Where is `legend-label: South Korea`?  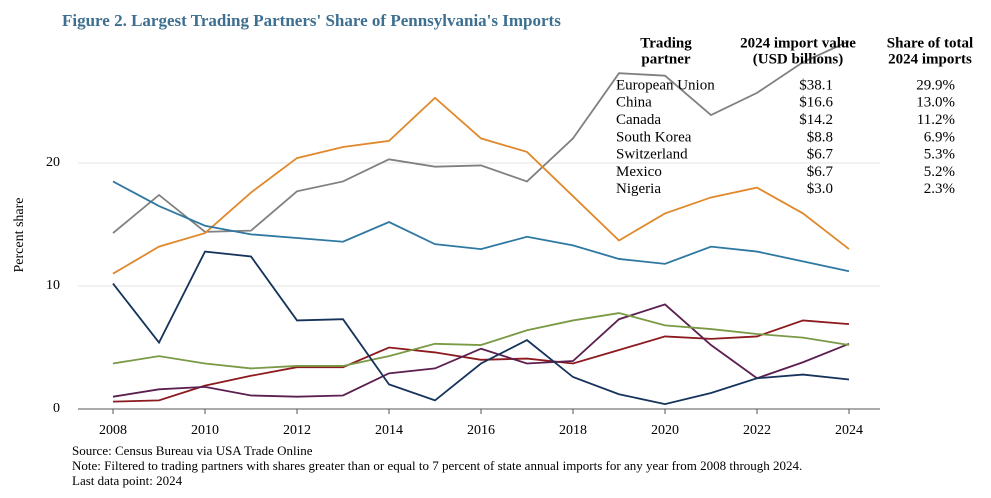
legend-label: South Korea is located at coordinates (654, 137).